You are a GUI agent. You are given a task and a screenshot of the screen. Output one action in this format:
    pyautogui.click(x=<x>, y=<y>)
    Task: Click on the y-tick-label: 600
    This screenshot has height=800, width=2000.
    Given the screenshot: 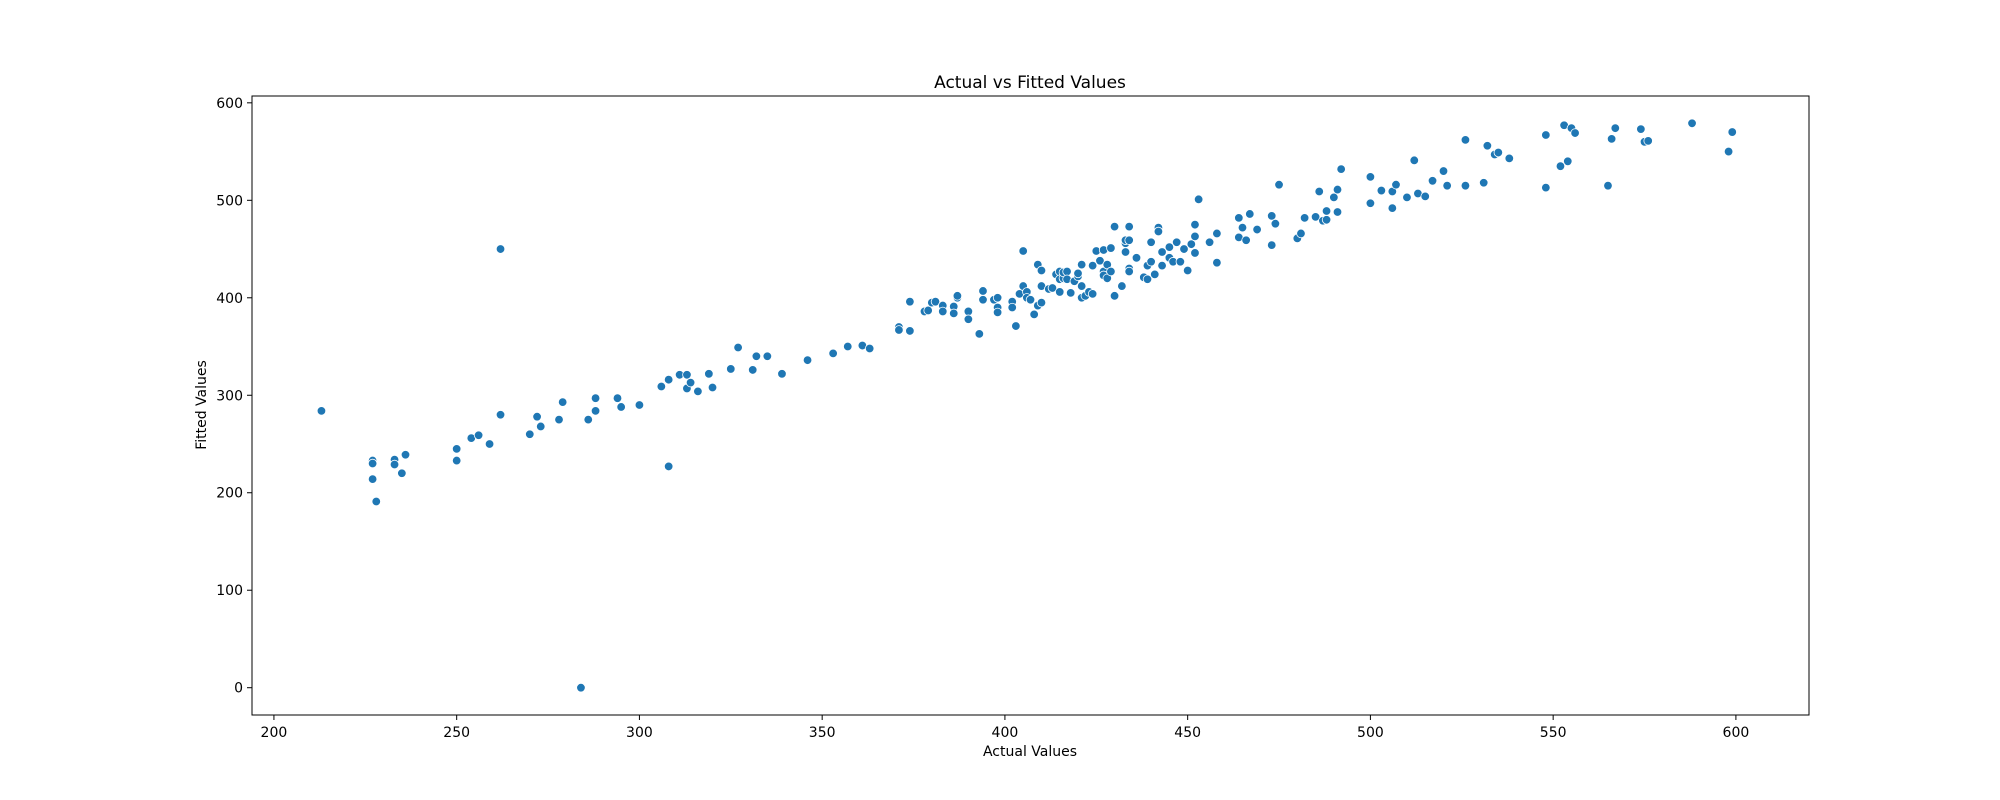 What is the action you would take?
    pyautogui.click(x=229, y=104)
    